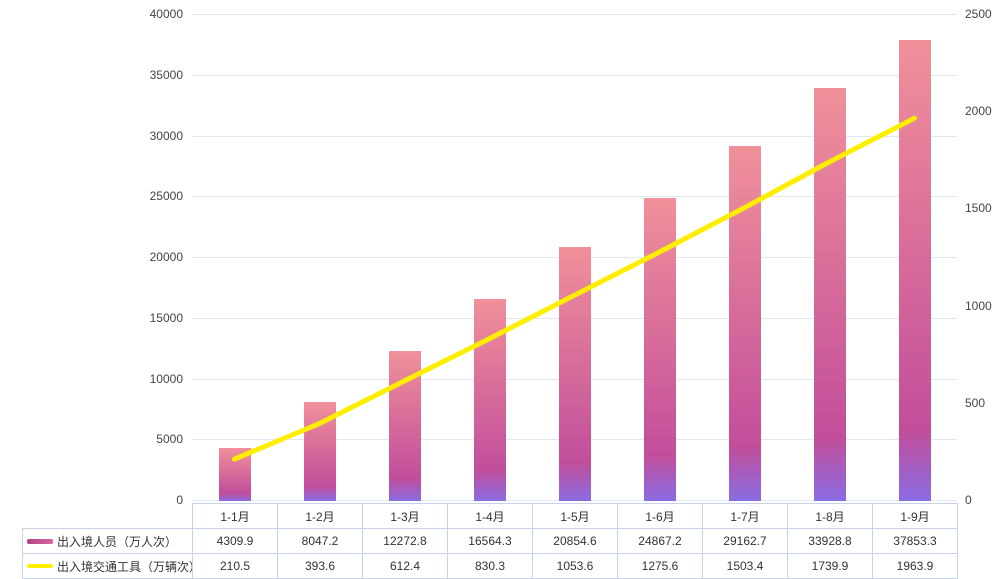  What do you see at coordinates (915, 516) in the screenshot?
I see `column-header: 1-9月` at bounding box center [915, 516].